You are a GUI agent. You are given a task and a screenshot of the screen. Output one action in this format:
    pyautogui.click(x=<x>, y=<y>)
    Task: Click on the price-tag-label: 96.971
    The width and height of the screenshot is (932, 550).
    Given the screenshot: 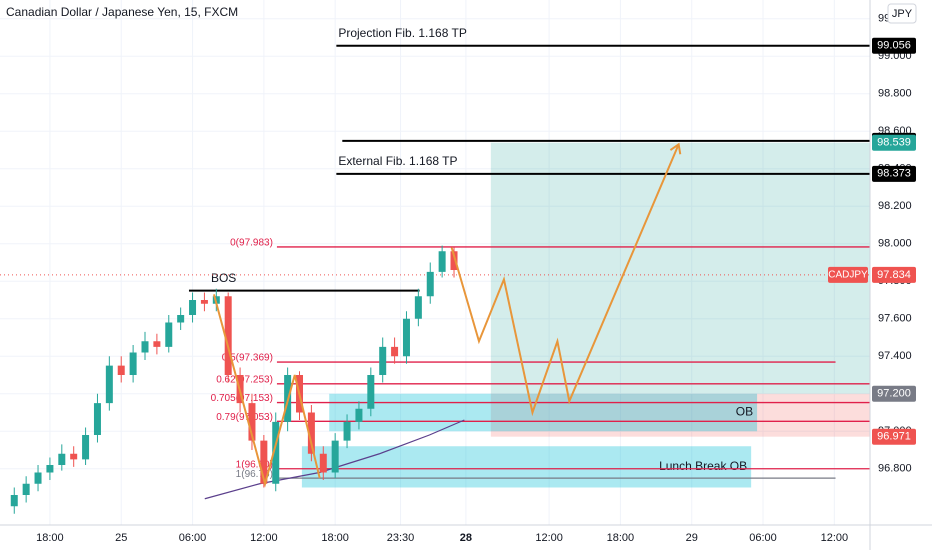 What is the action you would take?
    pyautogui.click(x=894, y=437)
    